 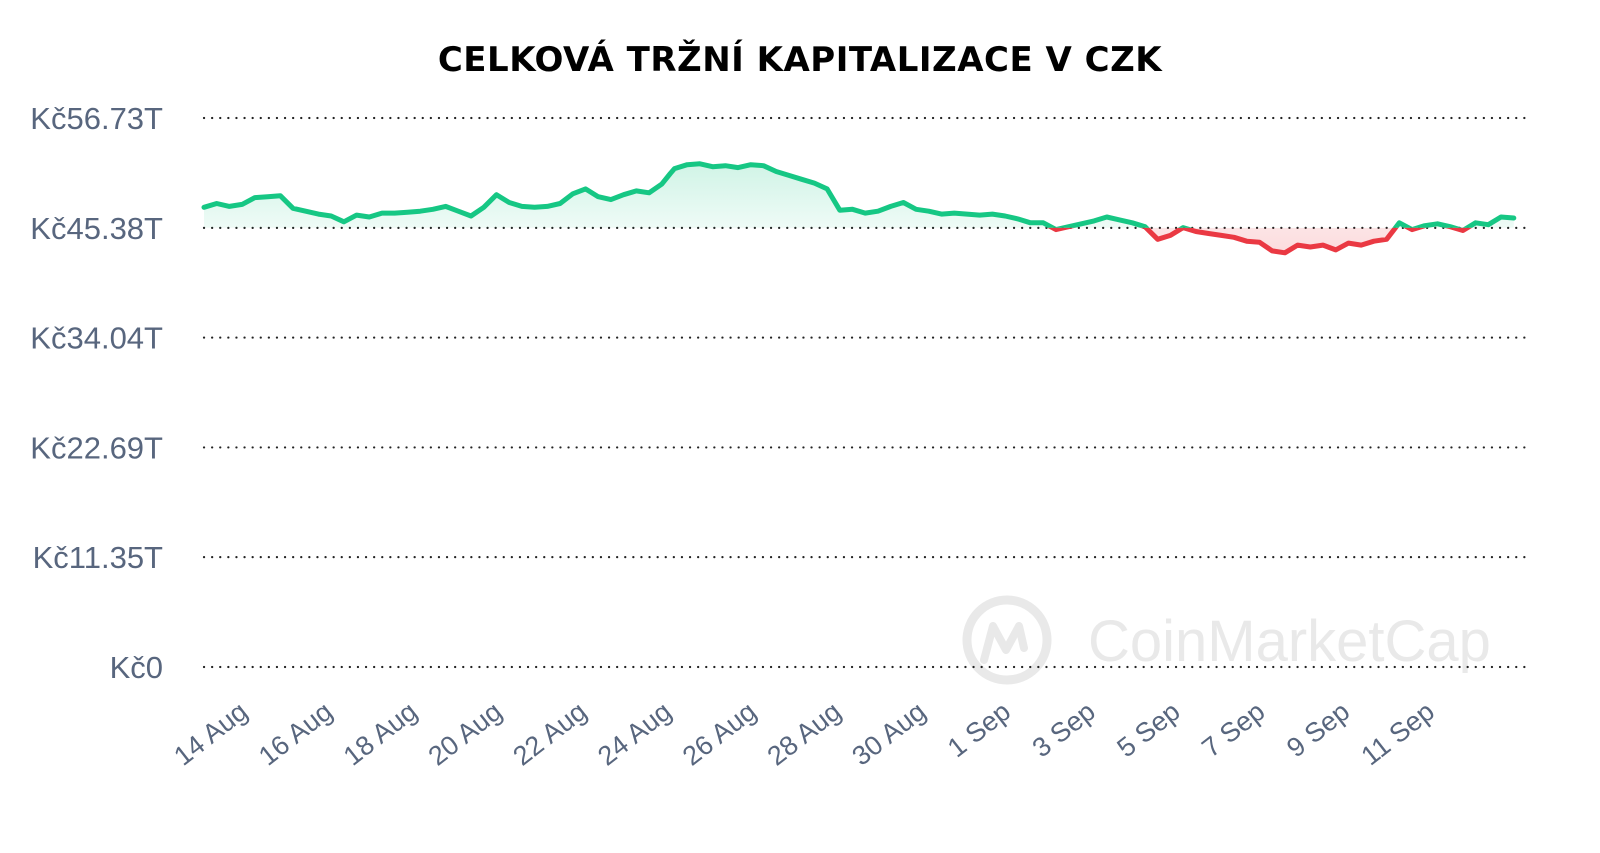 I want to click on coinmarketcap-logo-icon, so click(x=1007, y=640).